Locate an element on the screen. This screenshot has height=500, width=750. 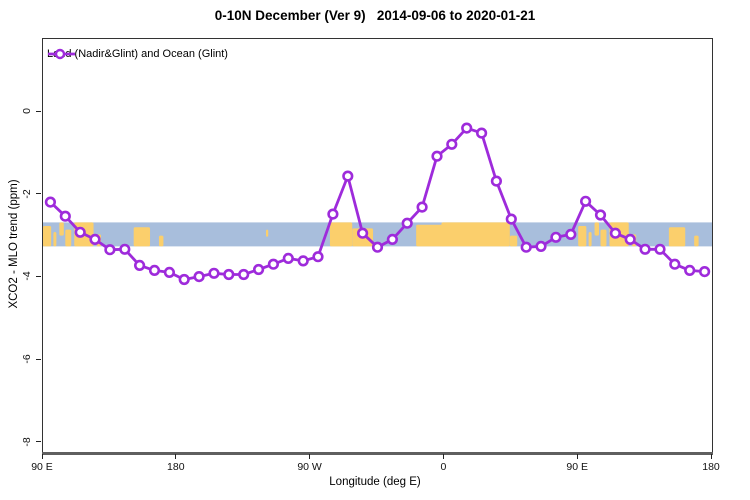
y-tick-label: -8 is located at coordinates (27, 442).